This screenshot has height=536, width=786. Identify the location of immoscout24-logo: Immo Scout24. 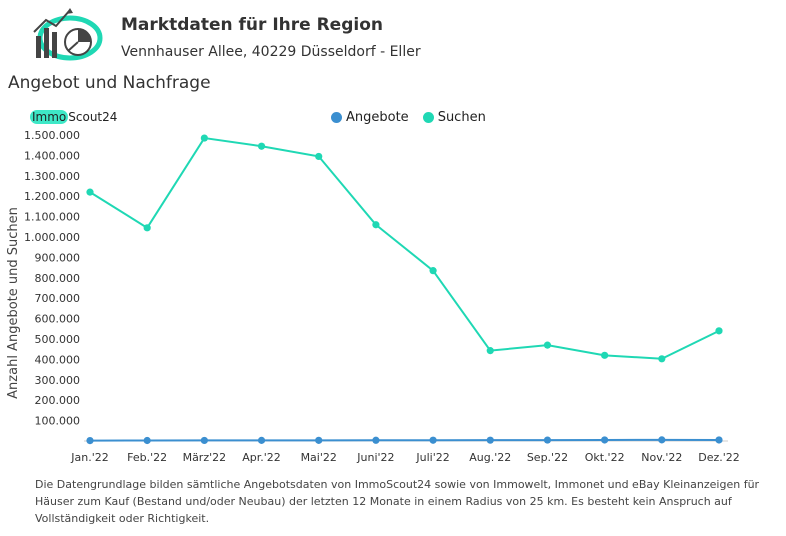
(73, 117).